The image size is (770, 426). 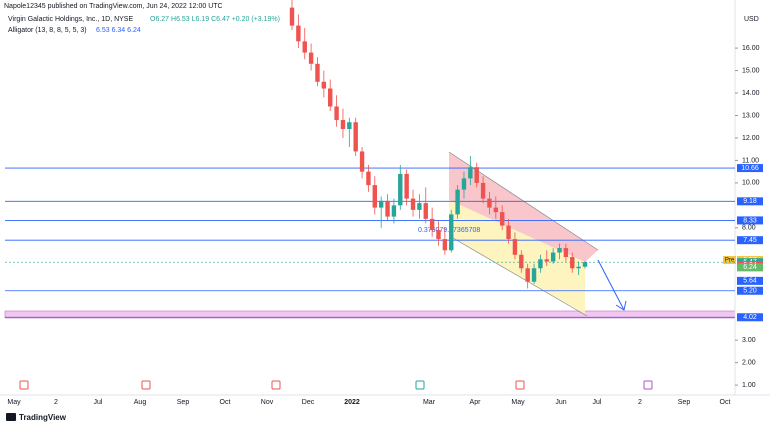 I want to click on price-tag-label: 9.18, so click(x=750, y=201).